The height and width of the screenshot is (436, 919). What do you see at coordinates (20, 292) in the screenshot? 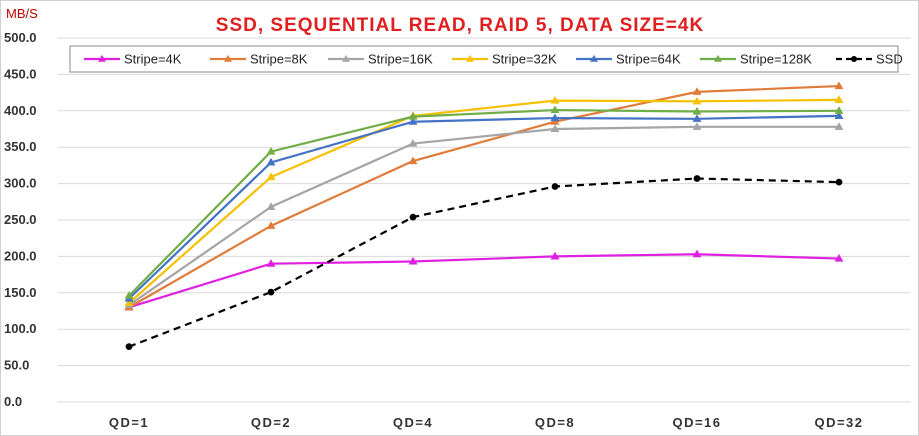
I see `y-tick-label: 150.0` at bounding box center [20, 292].